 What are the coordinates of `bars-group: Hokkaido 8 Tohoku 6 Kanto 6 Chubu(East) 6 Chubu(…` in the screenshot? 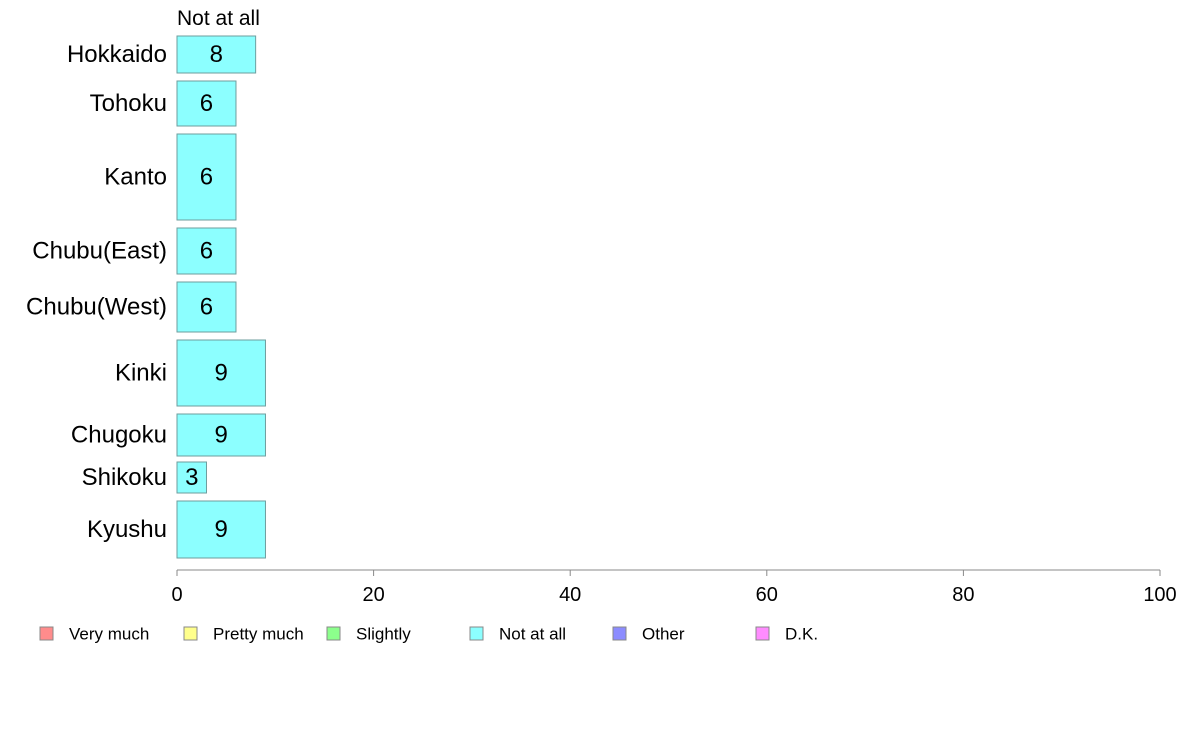 It's located at (146, 297).